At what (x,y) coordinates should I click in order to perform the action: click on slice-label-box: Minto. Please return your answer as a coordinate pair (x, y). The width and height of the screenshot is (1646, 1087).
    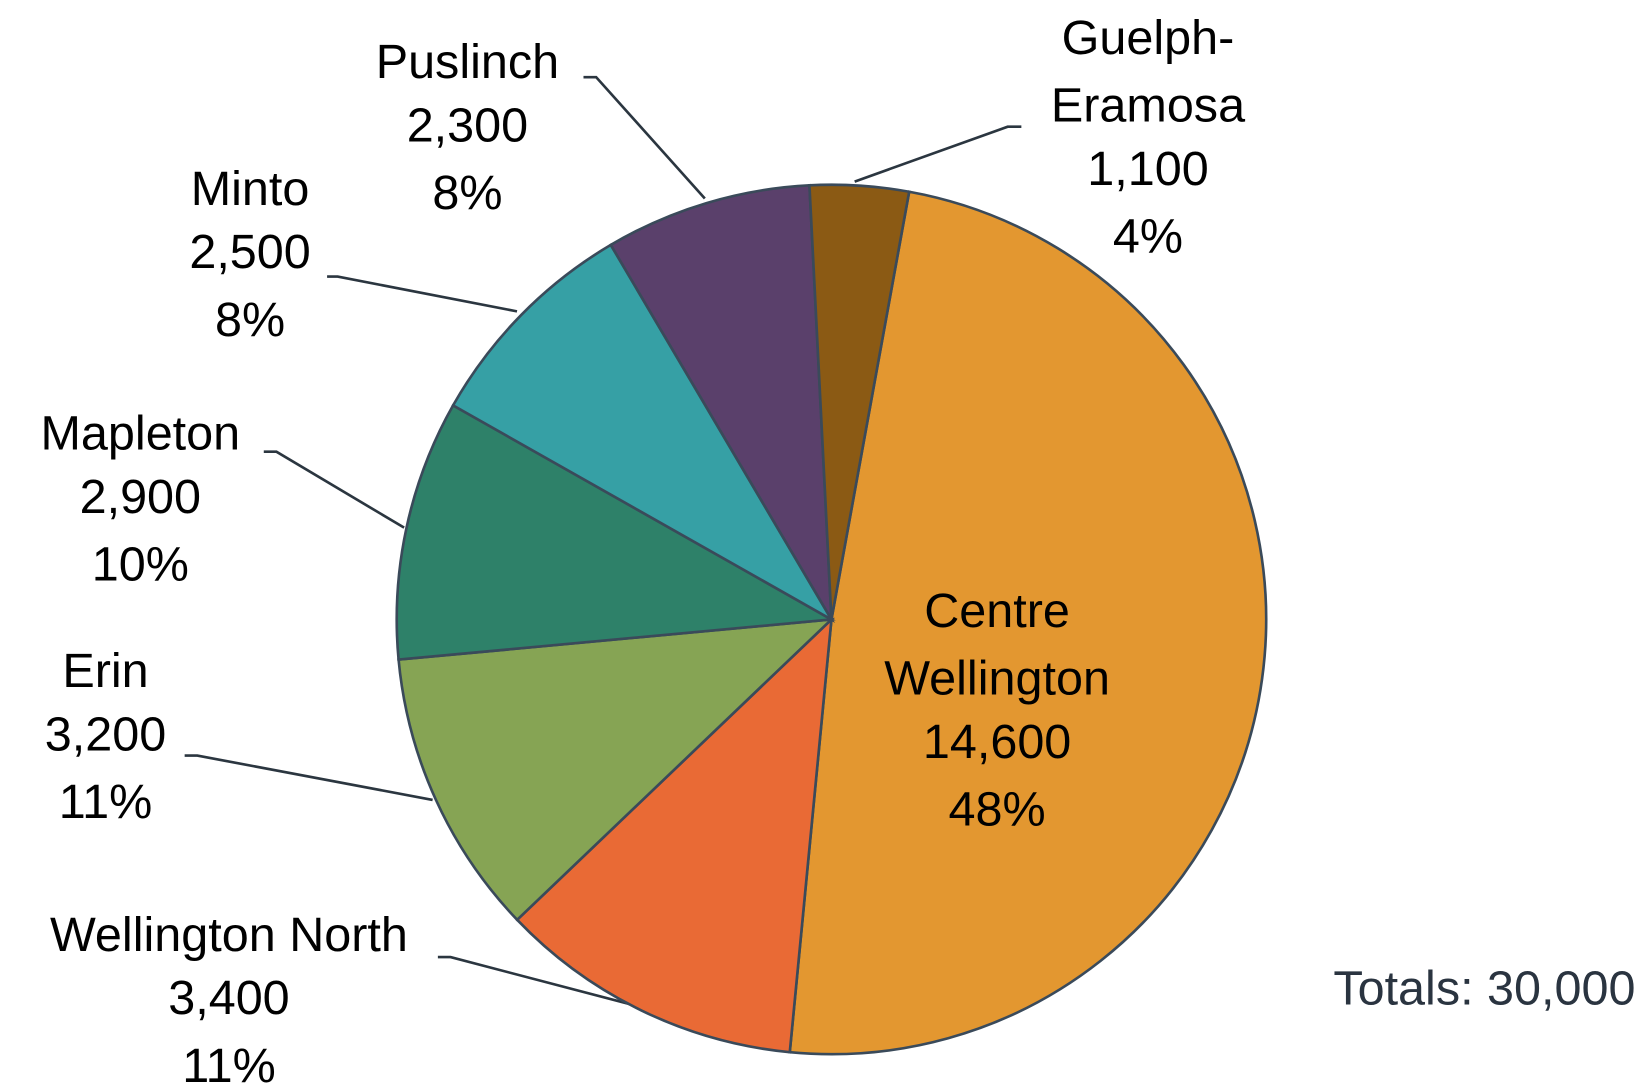
    Looking at the image, I should click on (250, 188).